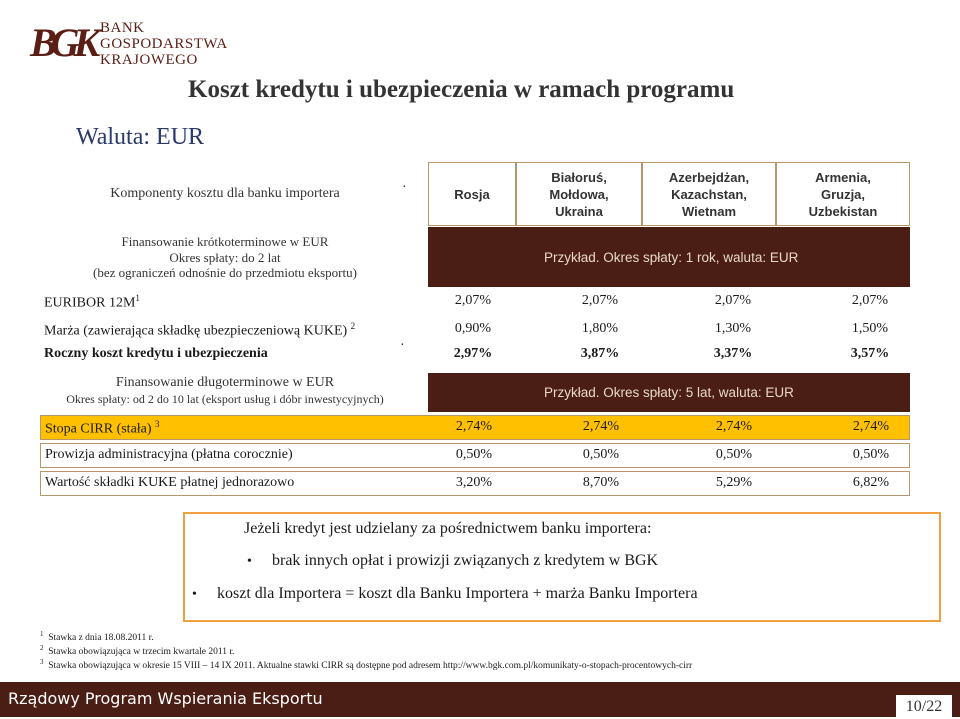 The image size is (960, 719). I want to click on value-armenia: 2,07%, so click(870, 300).